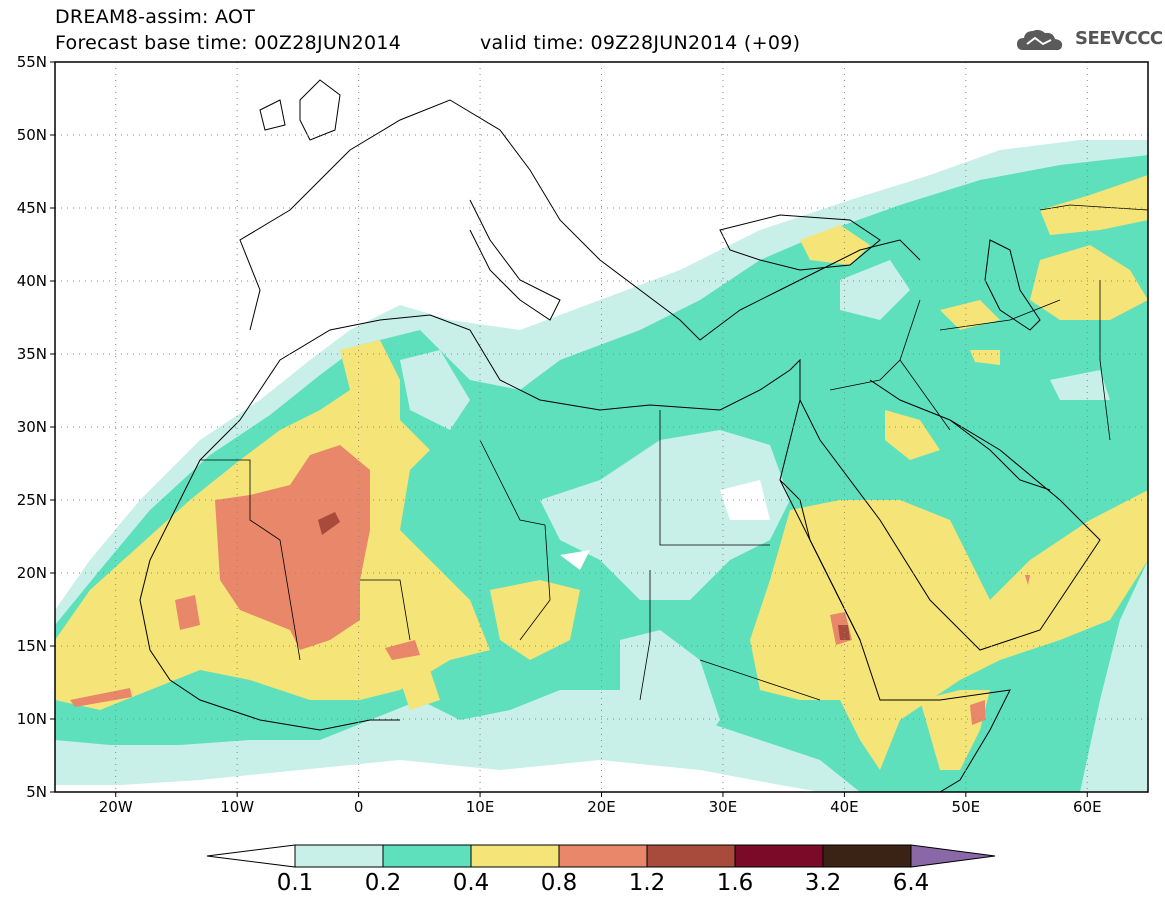  I want to click on aot-high-north, so click(1094, 205).